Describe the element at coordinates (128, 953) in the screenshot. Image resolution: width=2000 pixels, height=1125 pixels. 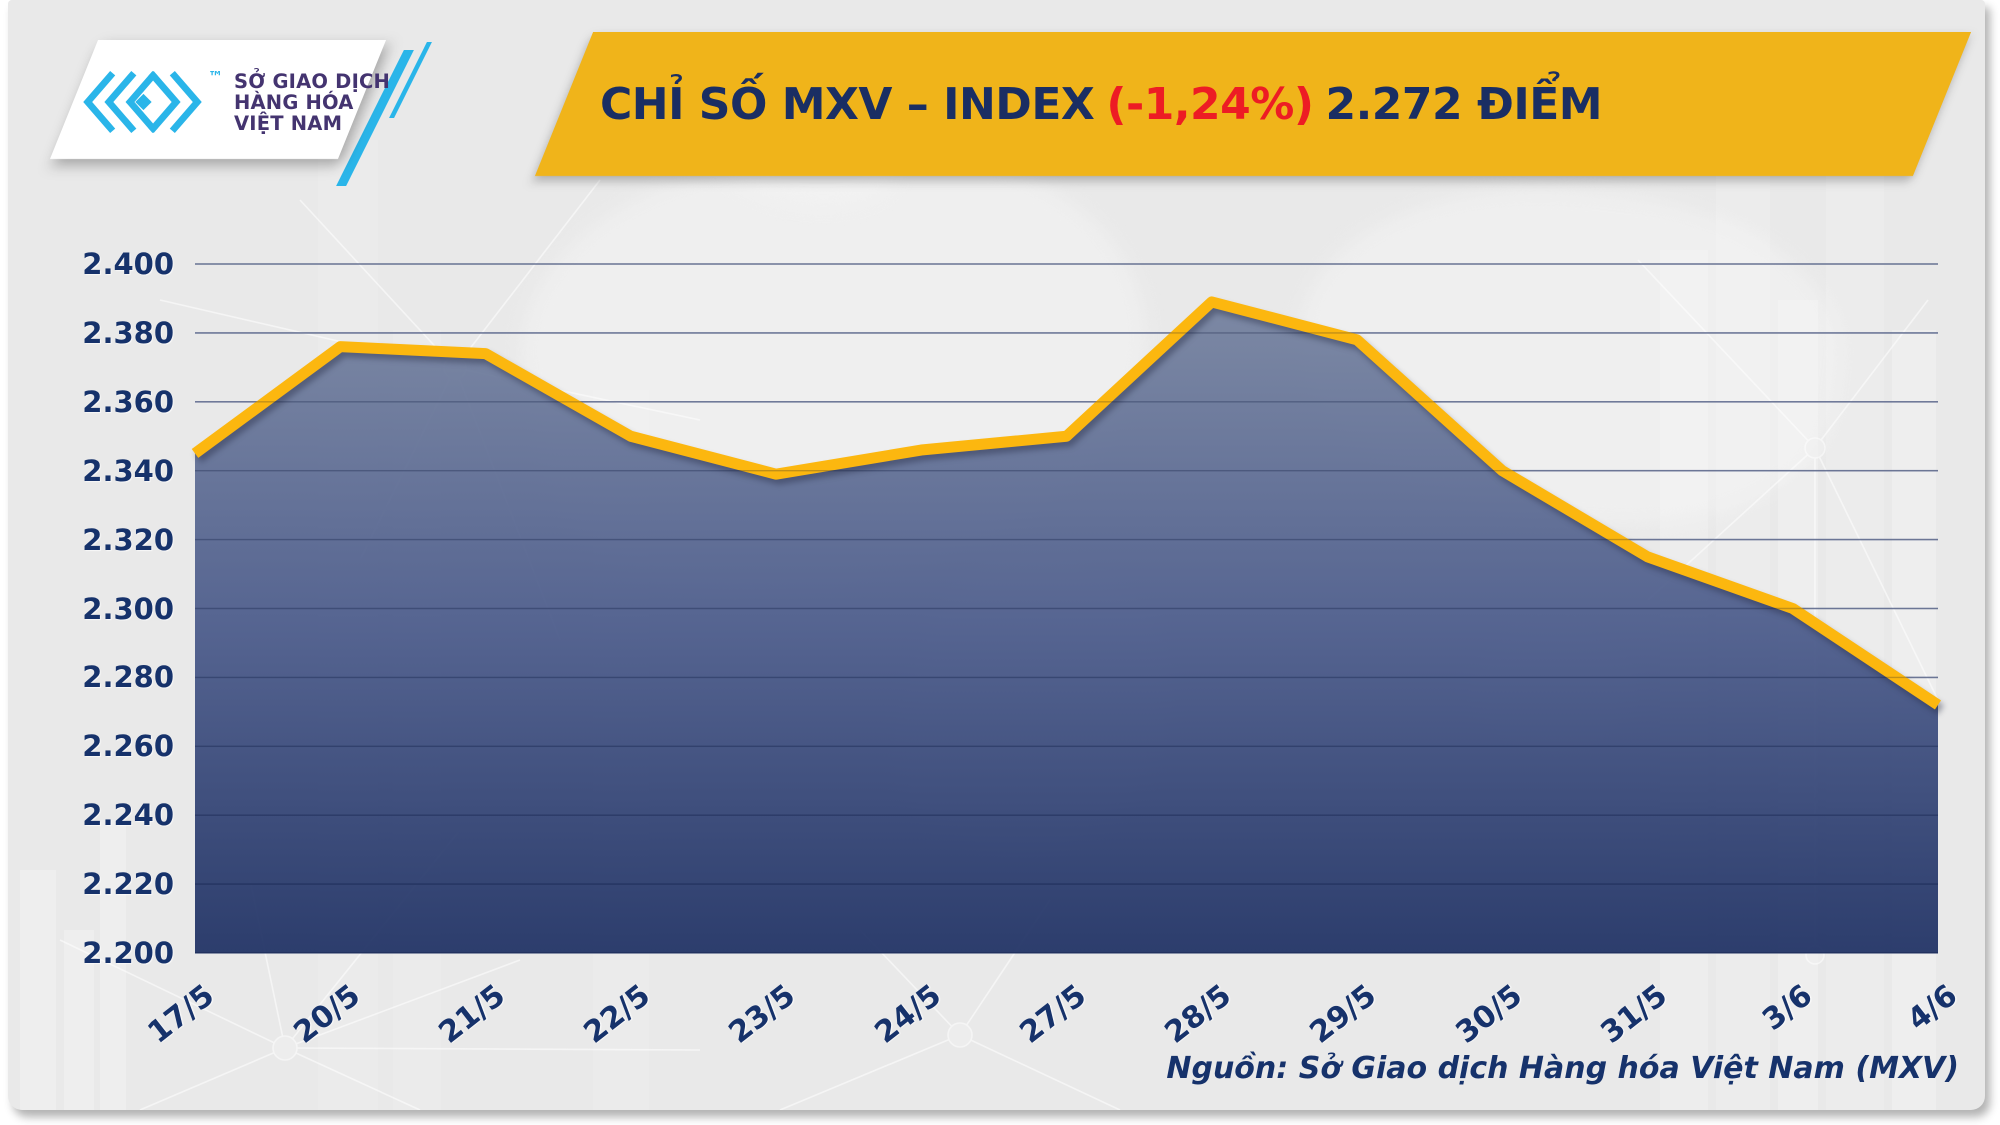
I see `y-axis-label: 2.200` at that location.